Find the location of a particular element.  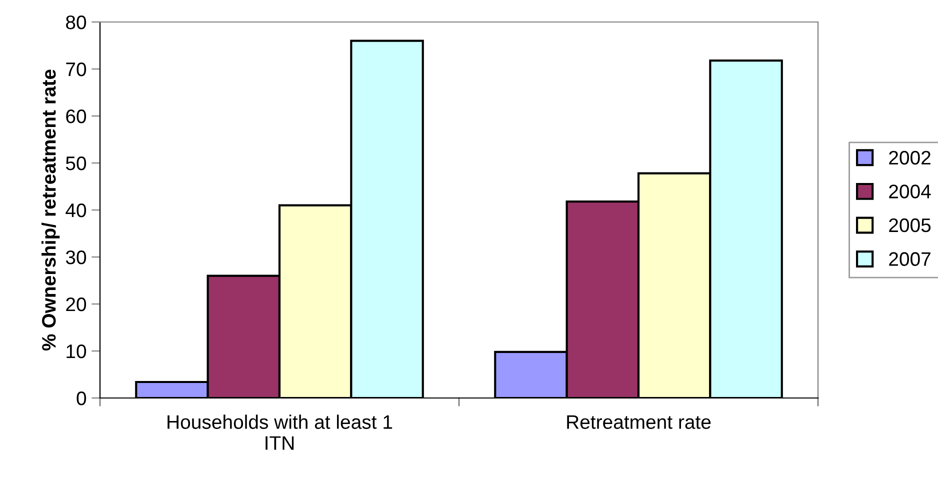

y-axis-title: % Ownership/ retreatment rate is located at coordinates (51, 210).